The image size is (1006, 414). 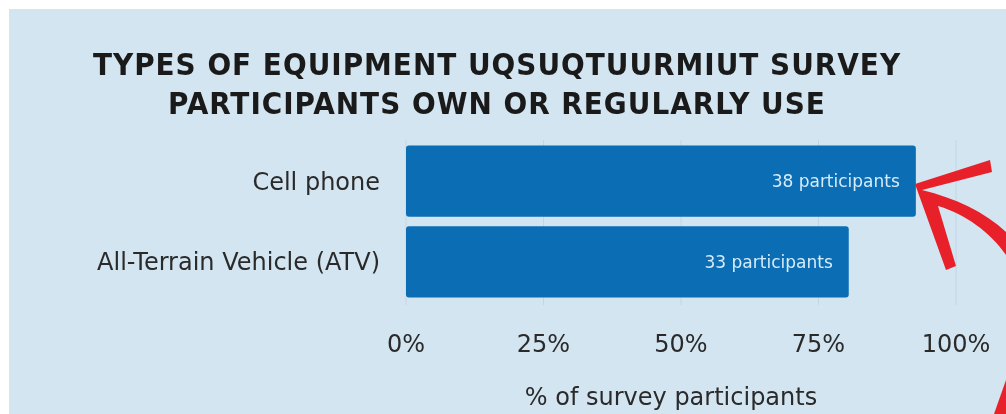 What do you see at coordinates (956, 344) in the screenshot?
I see `x-tick-label: 100%` at bounding box center [956, 344].